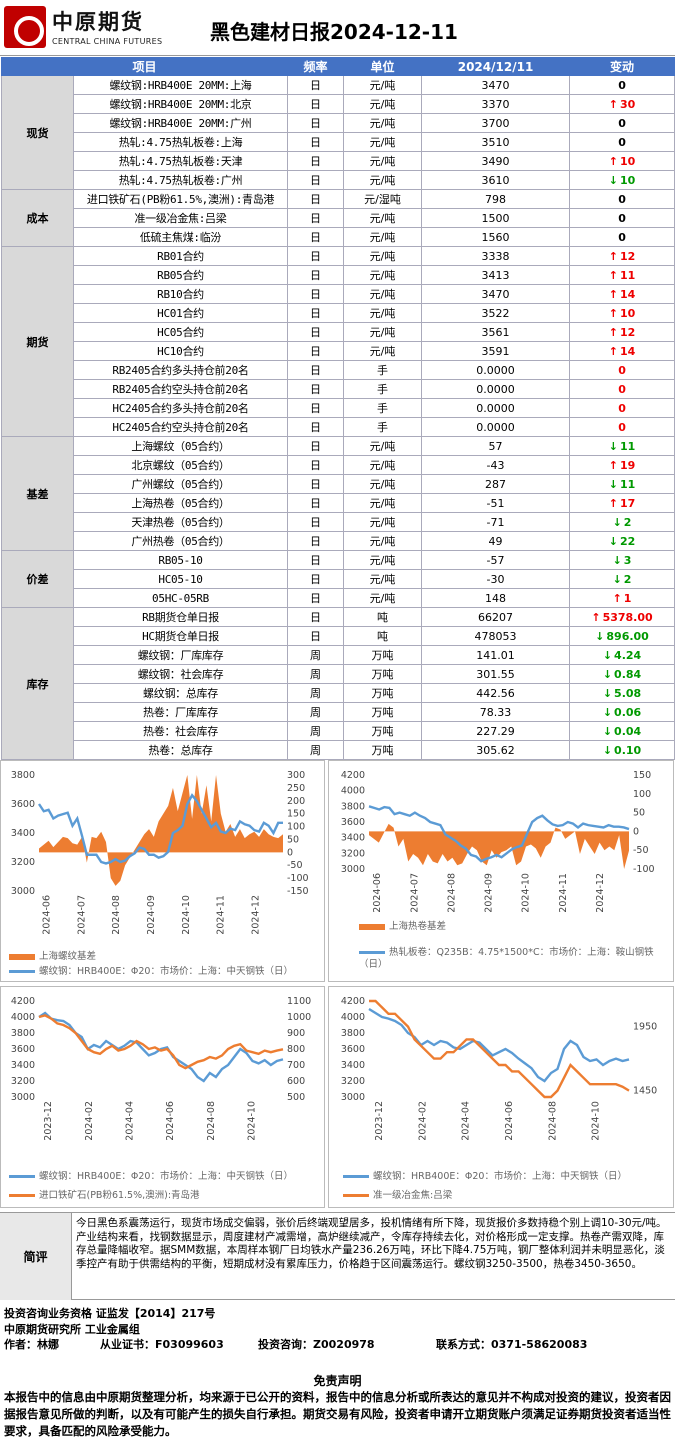  I want to click on col-header-frequency: 频率, so click(316, 66).